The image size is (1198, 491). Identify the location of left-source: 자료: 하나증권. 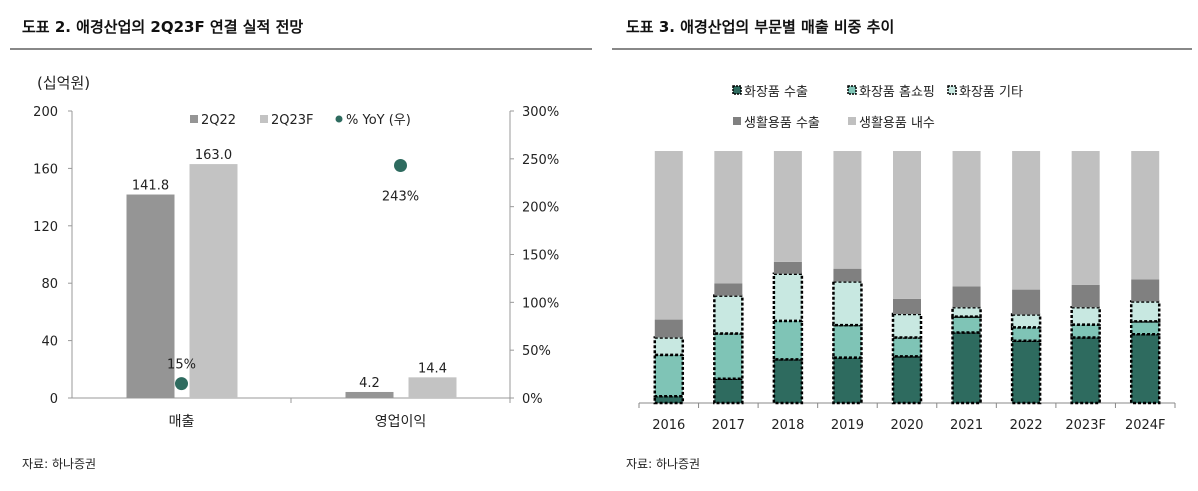
(59, 464).